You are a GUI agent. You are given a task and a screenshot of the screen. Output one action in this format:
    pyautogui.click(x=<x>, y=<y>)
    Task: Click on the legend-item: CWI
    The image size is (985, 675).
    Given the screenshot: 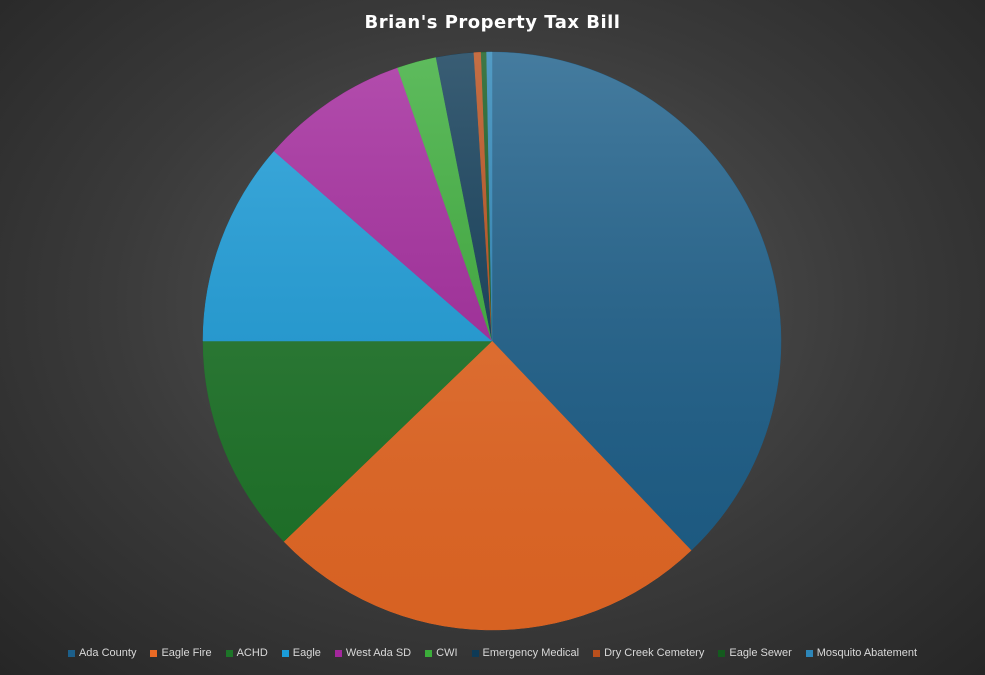 What is the action you would take?
    pyautogui.click(x=441, y=653)
    